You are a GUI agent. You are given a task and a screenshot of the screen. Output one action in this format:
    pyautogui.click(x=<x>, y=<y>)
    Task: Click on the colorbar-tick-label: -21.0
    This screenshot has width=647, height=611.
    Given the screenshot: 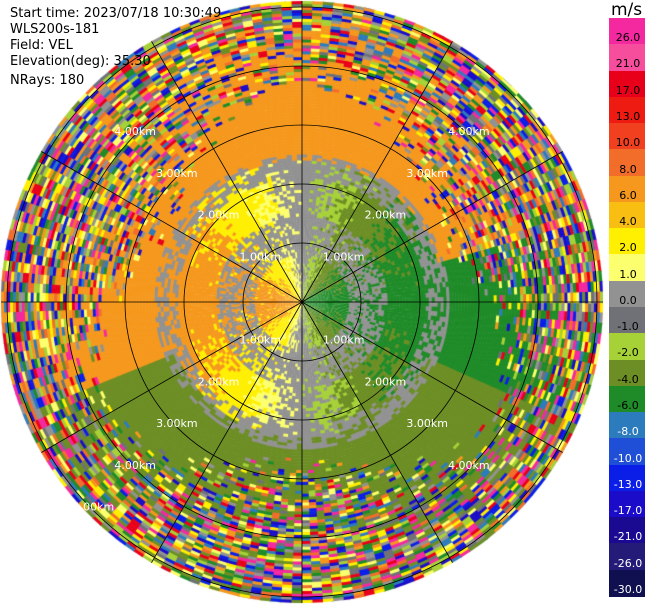 What is the action you would take?
    pyautogui.click(x=628, y=537)
    